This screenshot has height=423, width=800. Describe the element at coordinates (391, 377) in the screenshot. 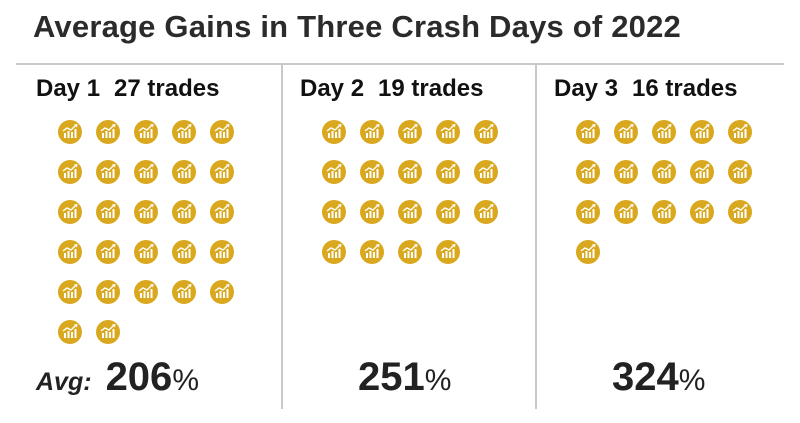

I see `avg-value: 251` at that location.